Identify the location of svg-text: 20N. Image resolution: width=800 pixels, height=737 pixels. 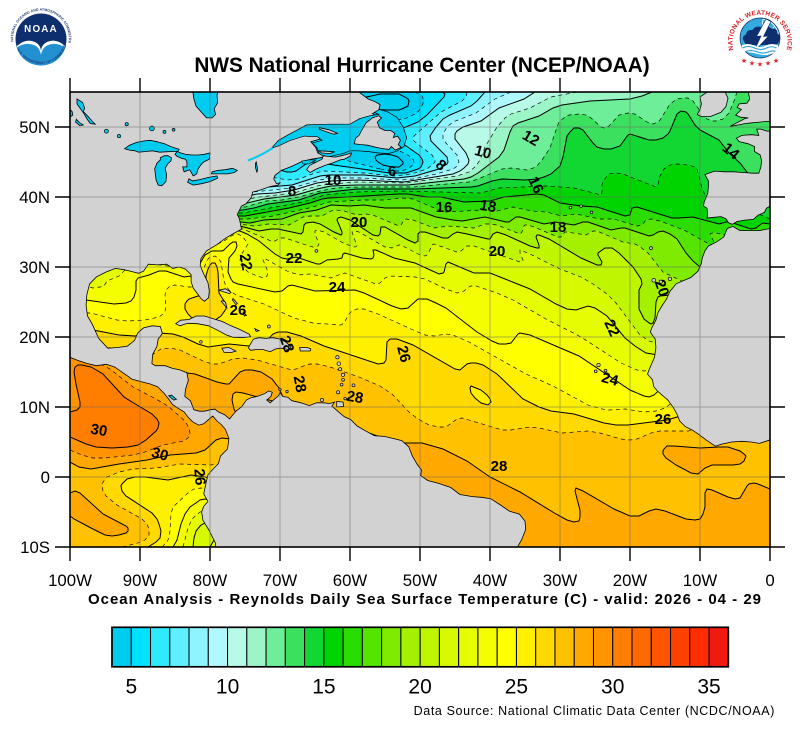
(34, 337).